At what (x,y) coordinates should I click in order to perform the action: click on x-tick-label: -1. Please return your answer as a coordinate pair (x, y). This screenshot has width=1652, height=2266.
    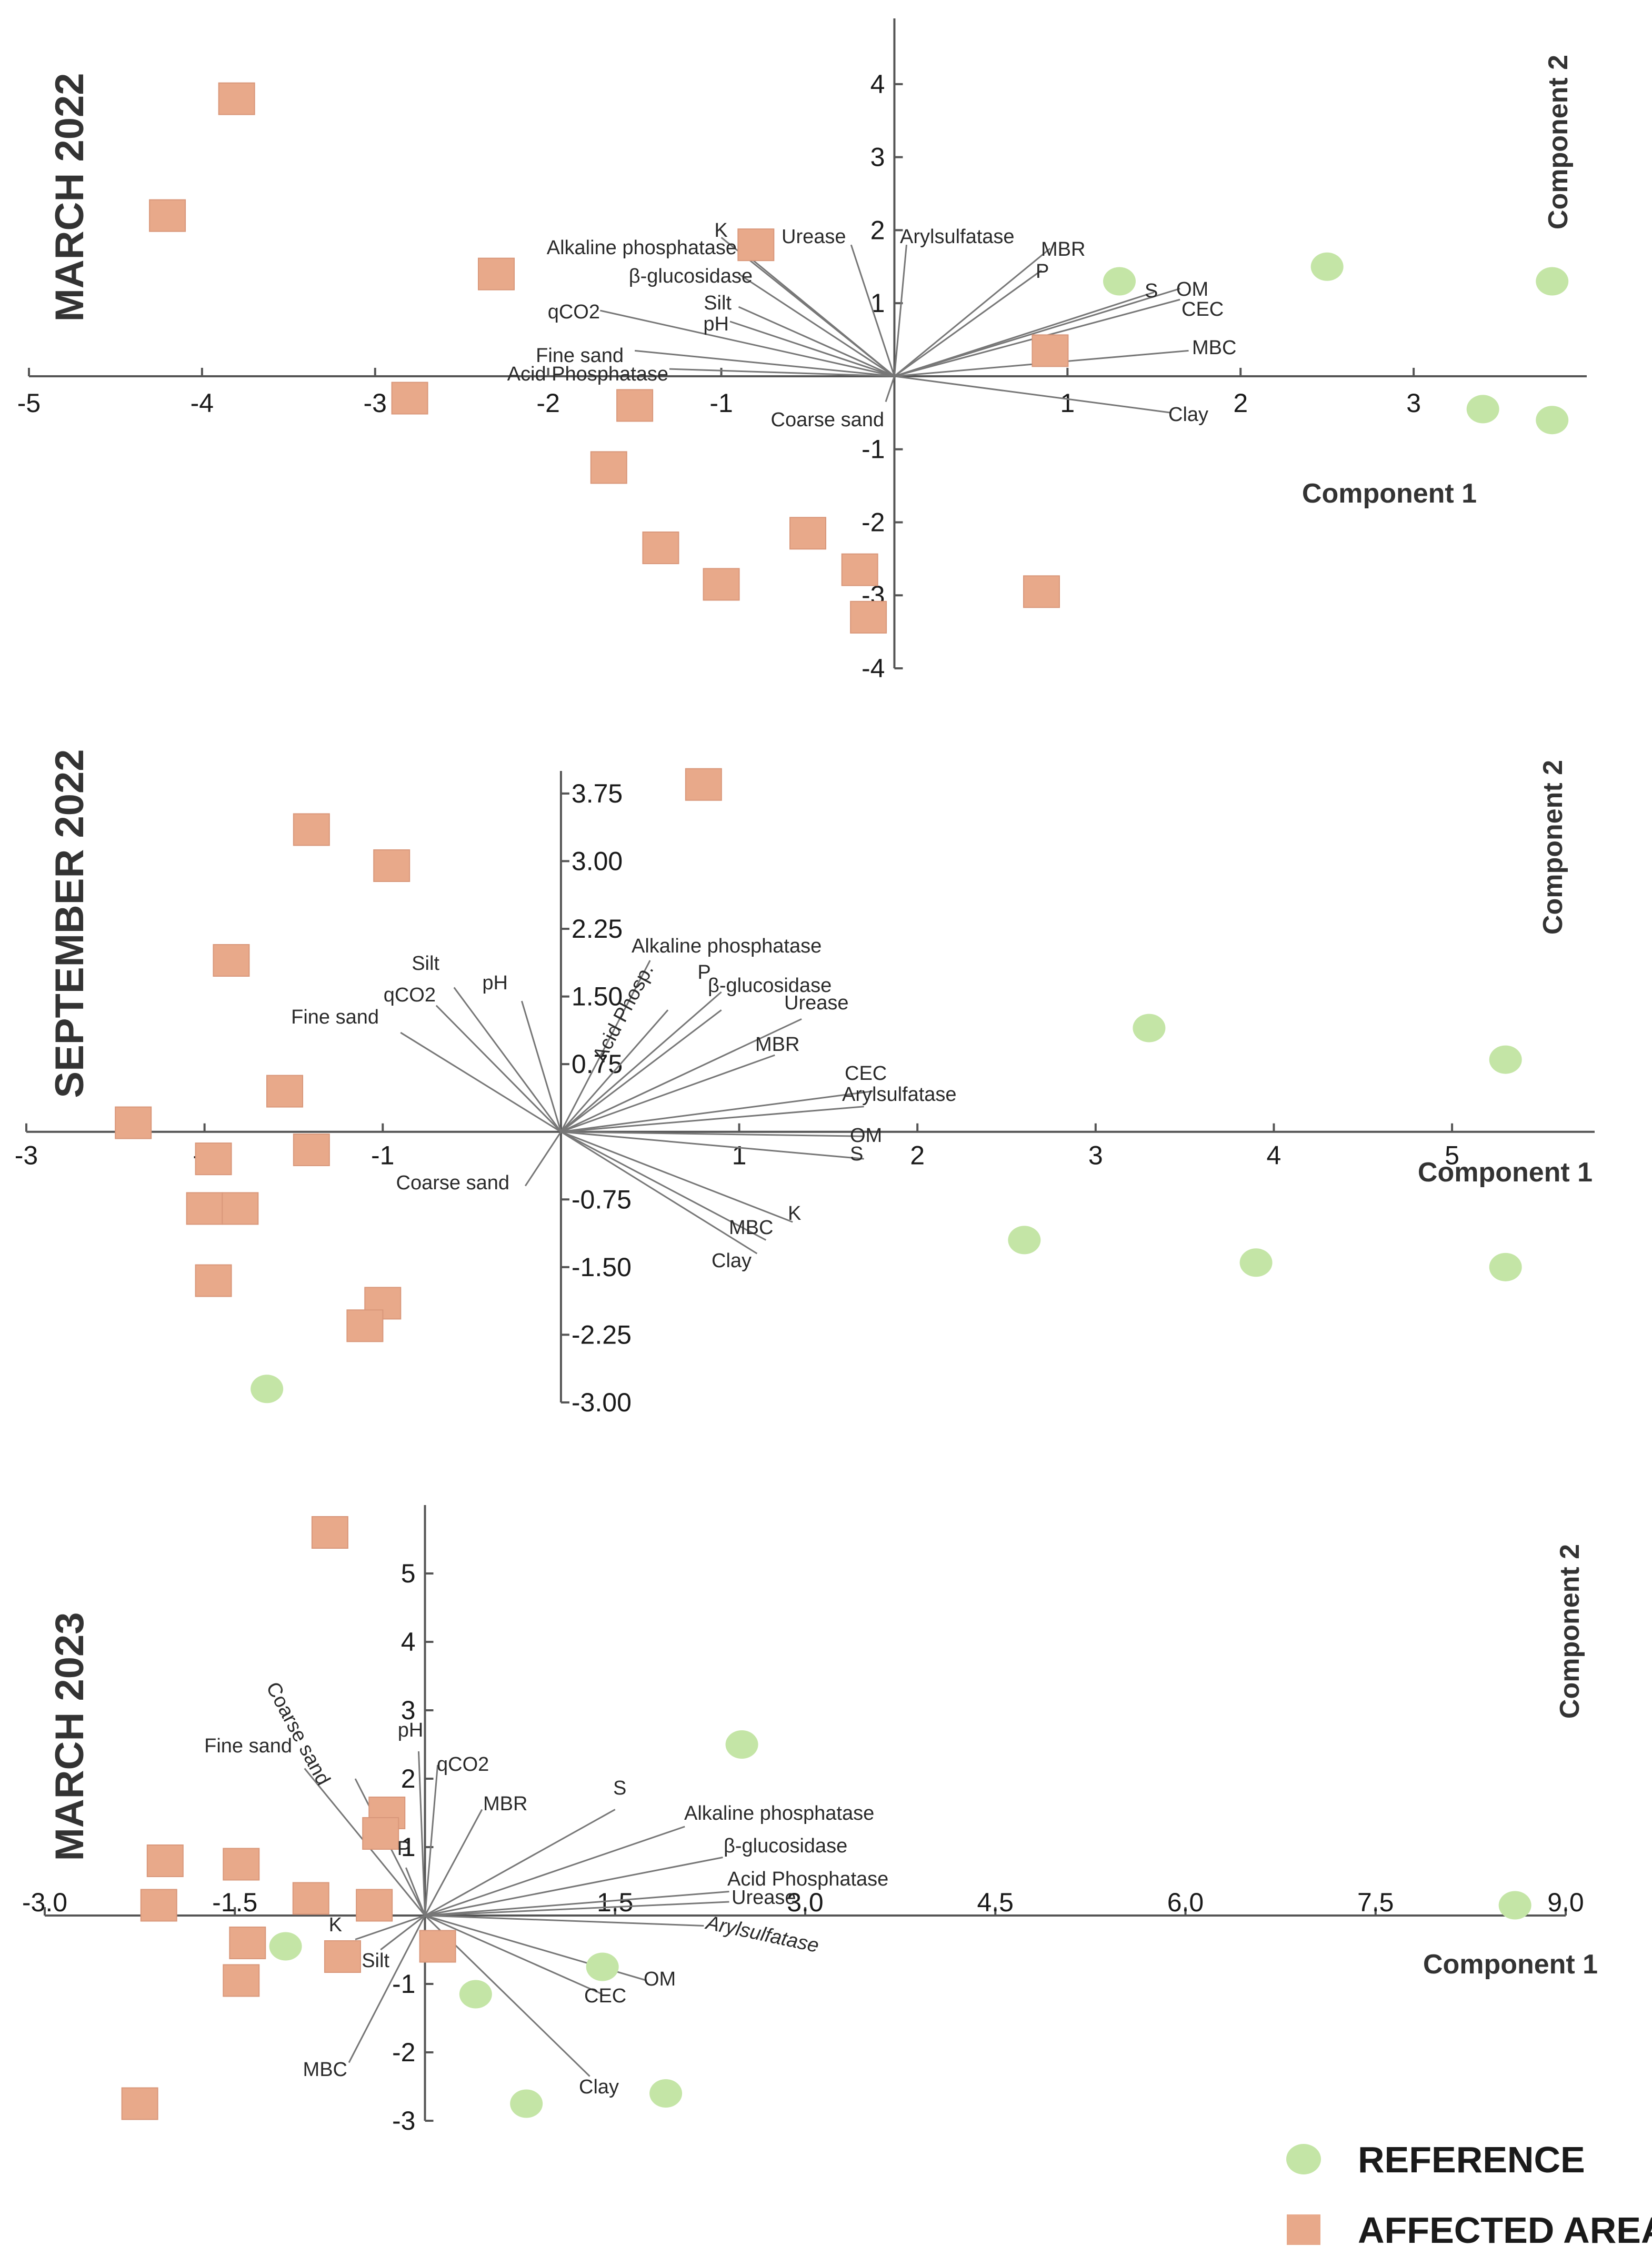
    Looking at the image, I should click on (721, 403).